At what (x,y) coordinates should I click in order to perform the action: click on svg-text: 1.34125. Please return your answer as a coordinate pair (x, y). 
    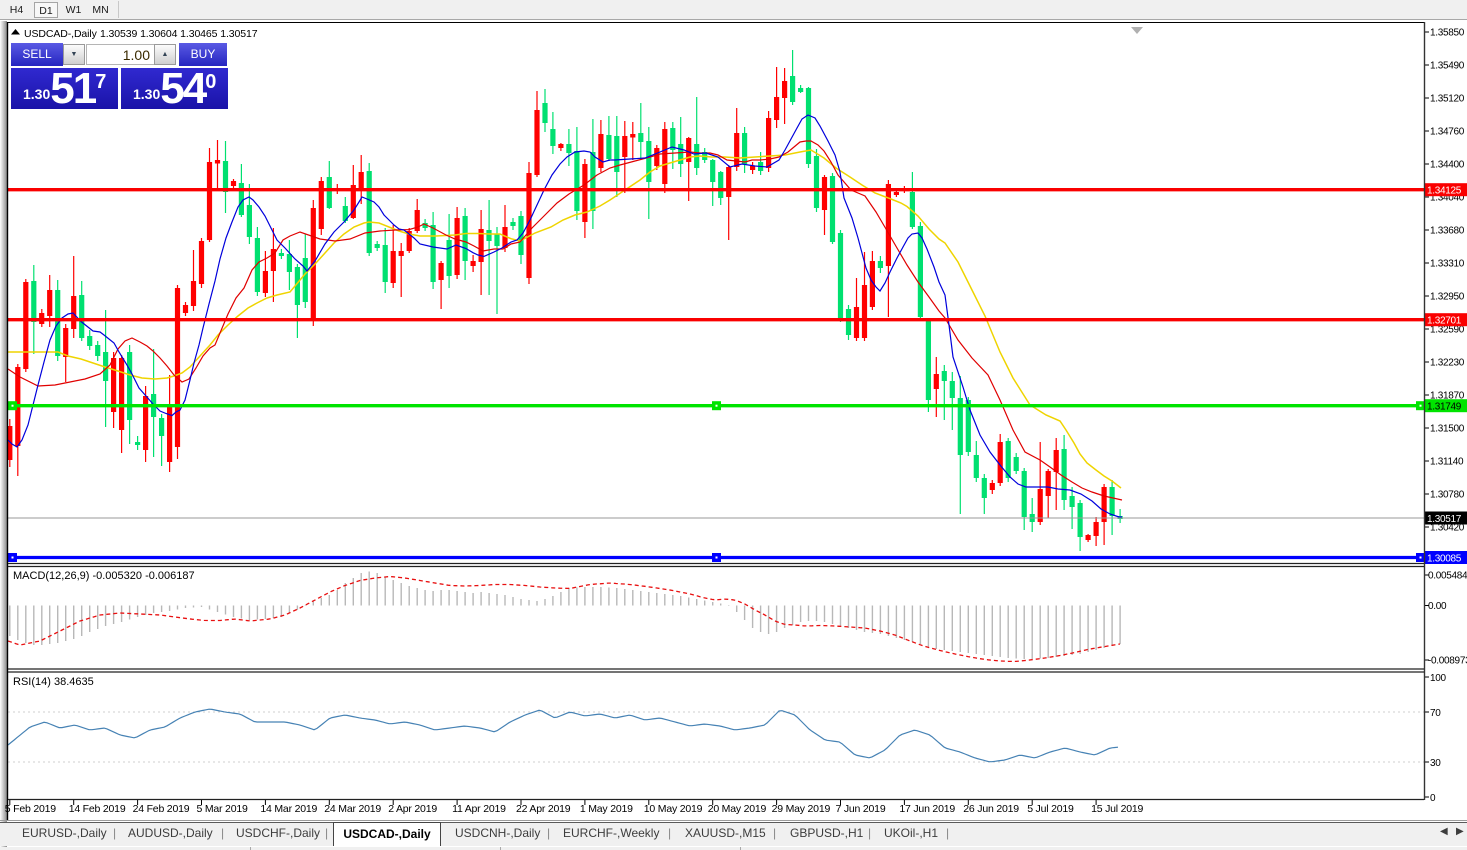
    Looking at the image, I should click on (1444, 191).